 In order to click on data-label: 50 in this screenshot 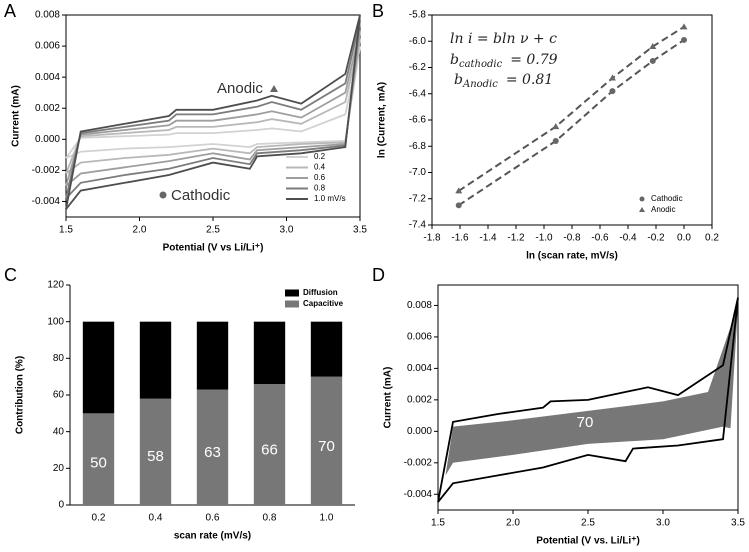, I will do `click(98, 463)`.